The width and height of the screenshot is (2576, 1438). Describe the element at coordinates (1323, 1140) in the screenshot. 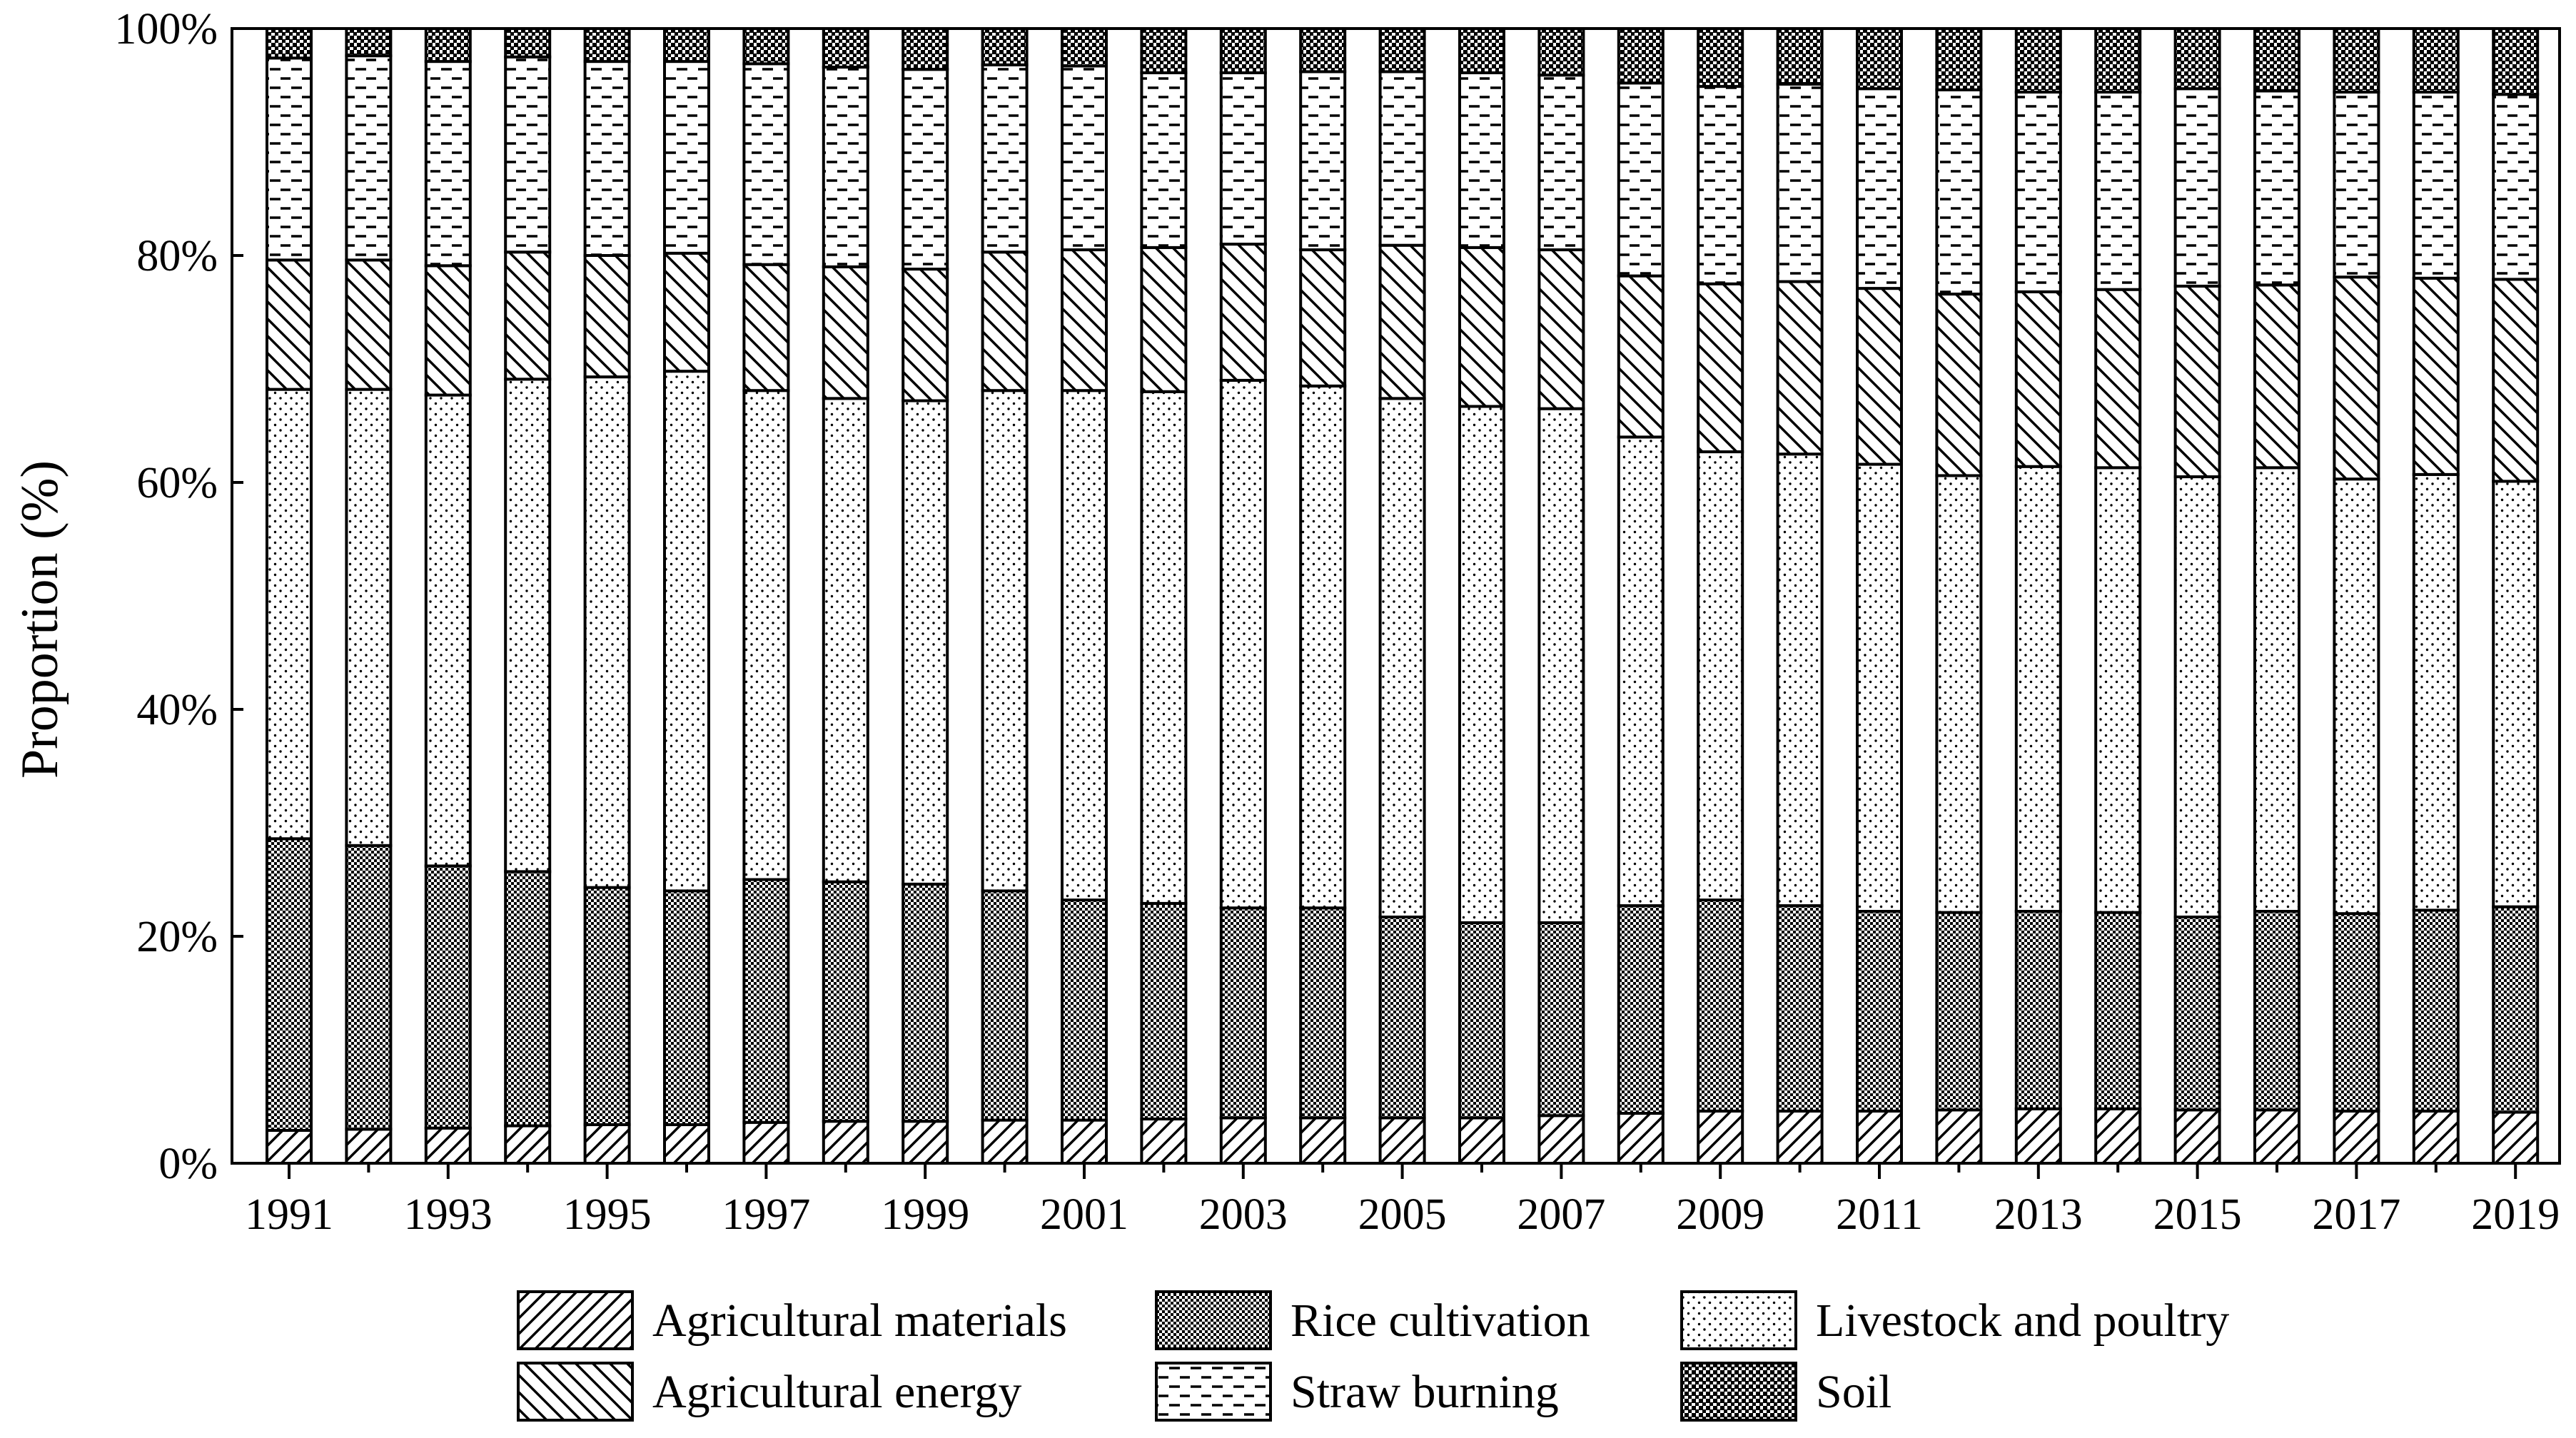

I see `bar-segment-agricultural-materials-2004` at that location.